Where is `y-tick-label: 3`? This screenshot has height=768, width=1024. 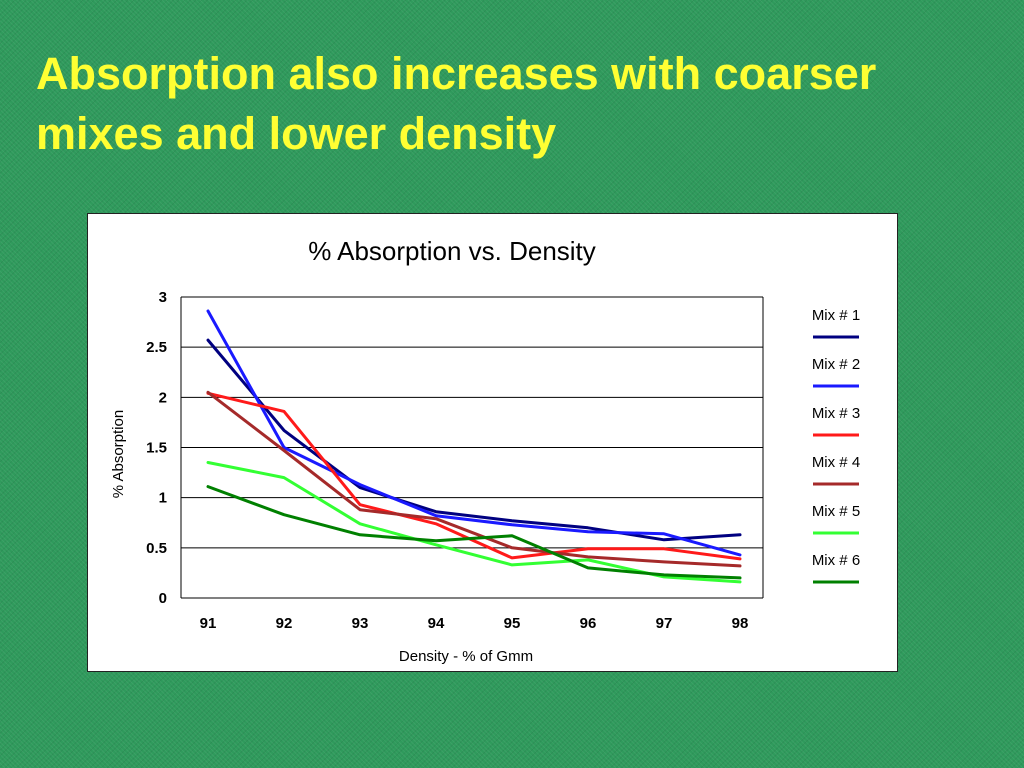 y-tick-label: 3 is located at coordinates (163, 297).